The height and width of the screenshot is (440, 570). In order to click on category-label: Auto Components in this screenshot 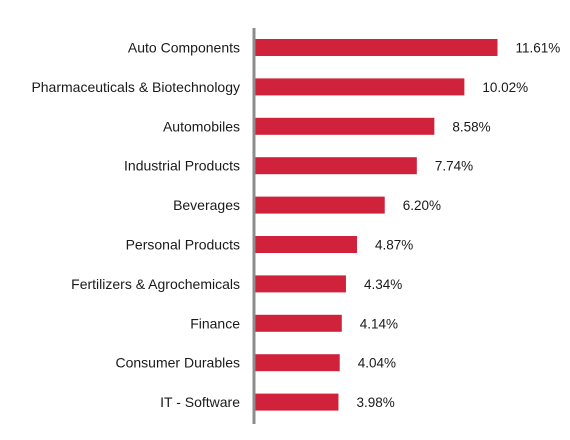, I will do `click(184, 48)`.